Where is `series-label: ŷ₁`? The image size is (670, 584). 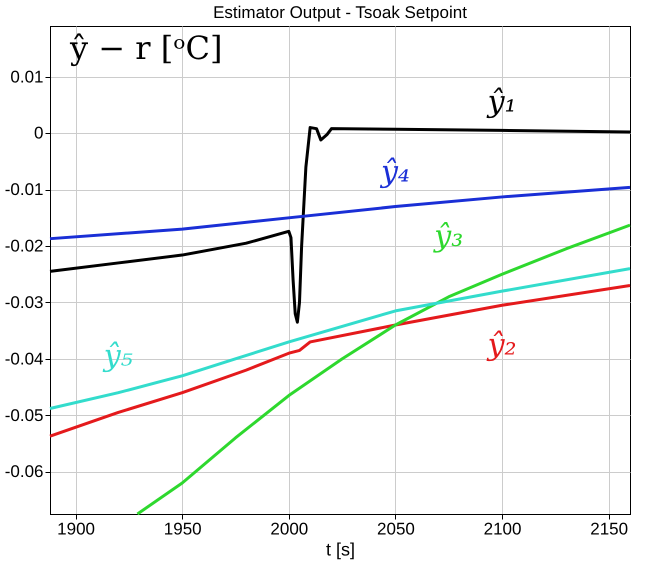 series-label: ŷ₁ is located at coordinates (501, 102).